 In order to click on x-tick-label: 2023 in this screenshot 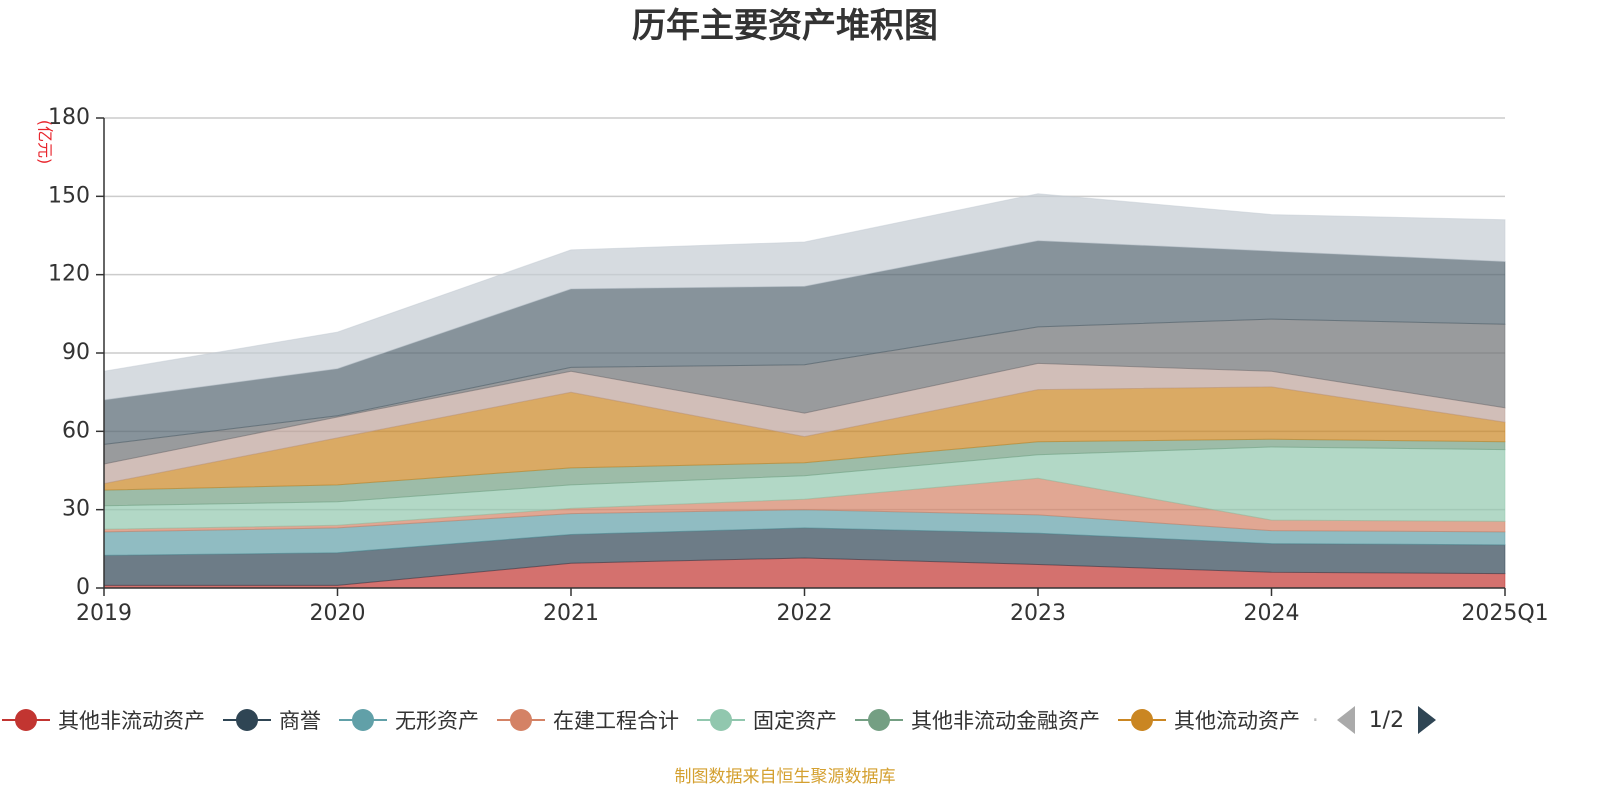, I will do `click(1038, 613)`.